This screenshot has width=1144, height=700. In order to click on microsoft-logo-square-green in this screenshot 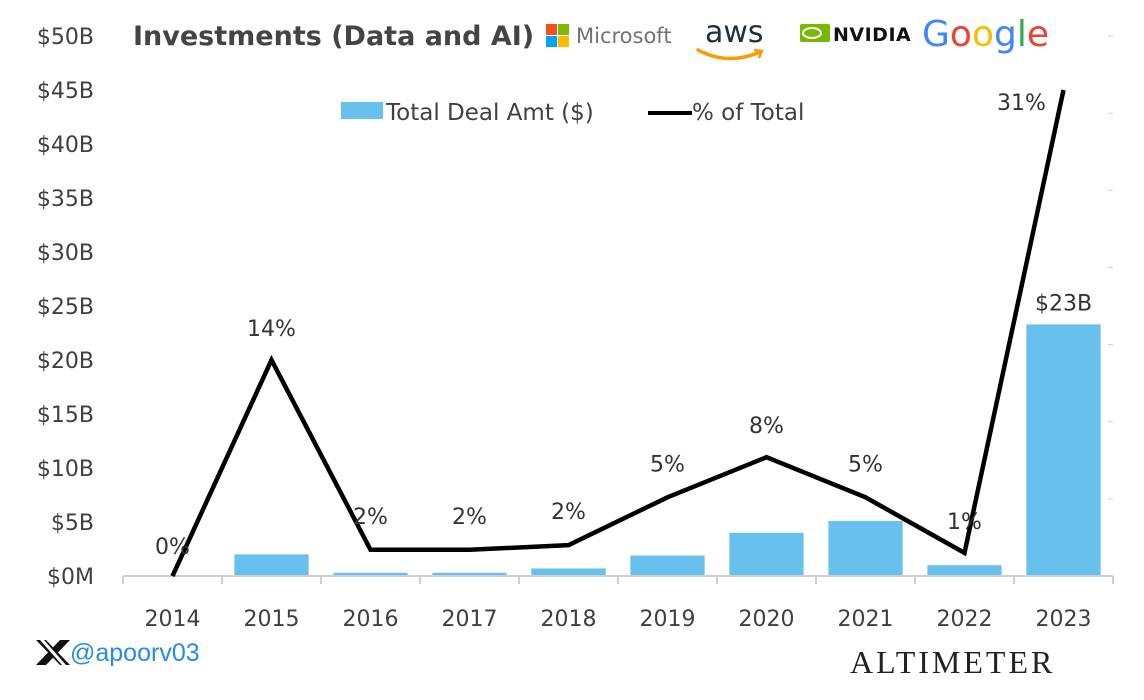, I will do `click(563, 29)`.